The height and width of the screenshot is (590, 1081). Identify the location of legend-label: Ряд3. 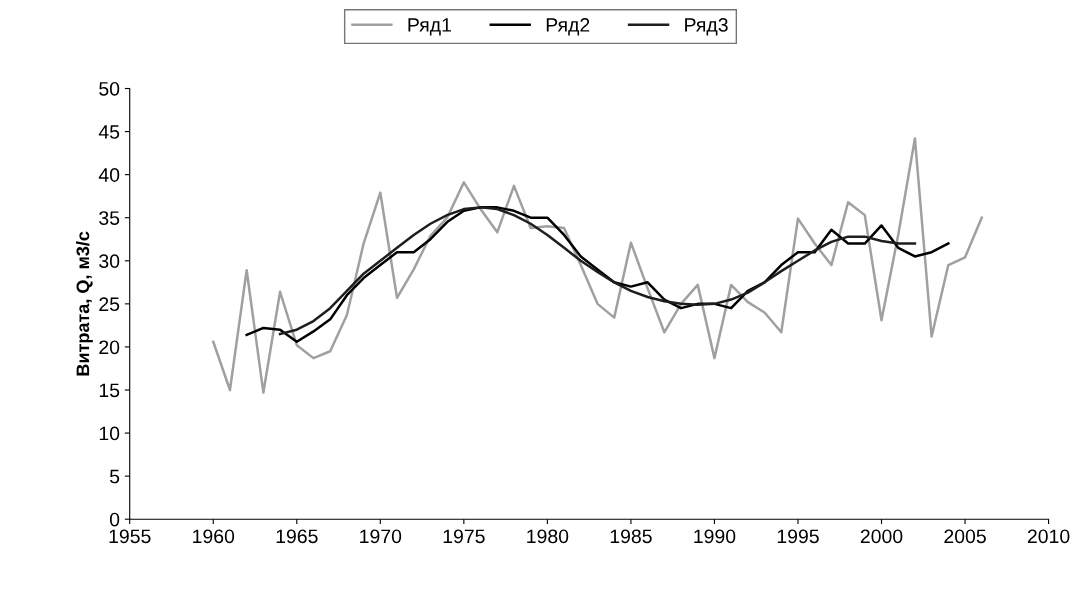
(706, 27).